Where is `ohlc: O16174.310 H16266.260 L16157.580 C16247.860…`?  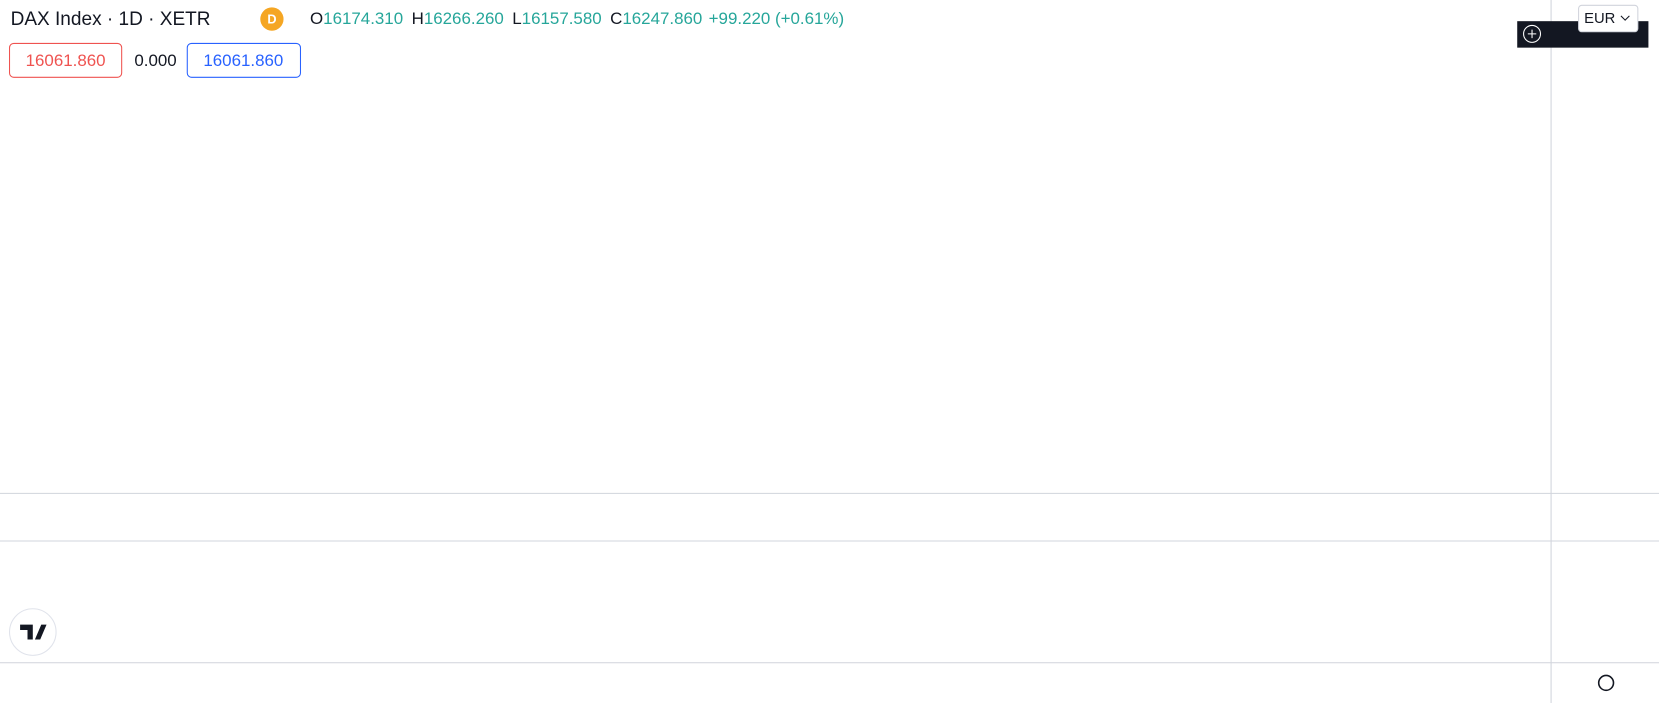
ohlc: O16174.310 H16266.260 L16157.580 C16247.860… is located at coordinates (577, 19).